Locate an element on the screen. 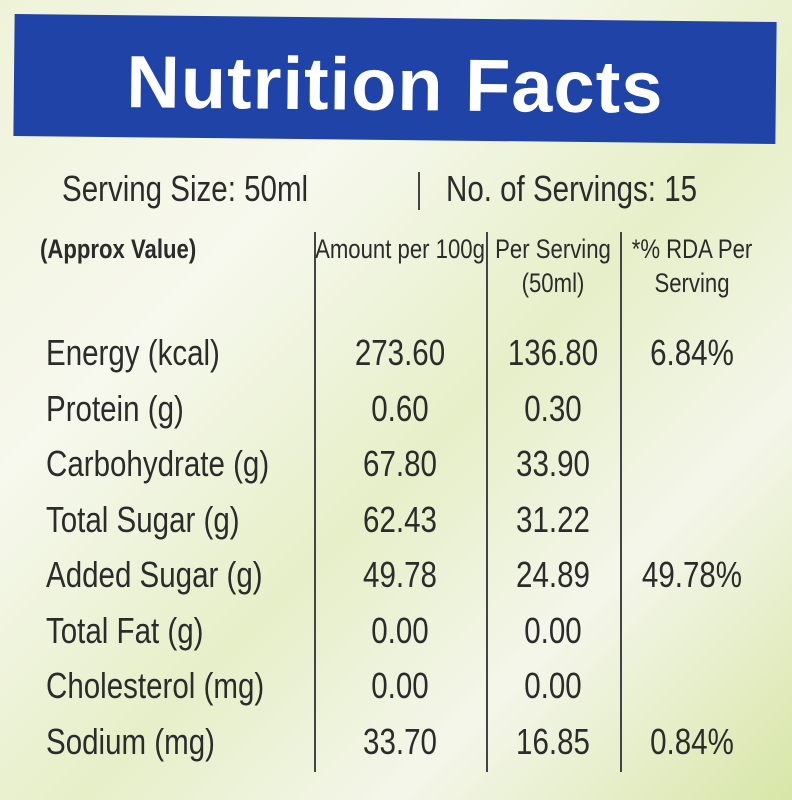 The width and height of the screenshot is (792, 800). nutrient-value: 16.85 is located at coordinates (553, 741).